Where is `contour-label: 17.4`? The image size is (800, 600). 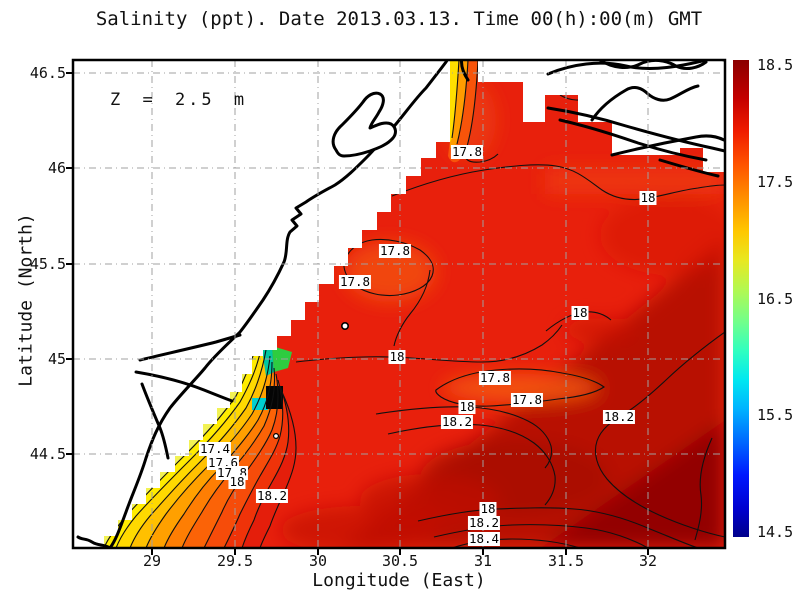 contour-label: 17.4 is located at coordinates (215, 448).